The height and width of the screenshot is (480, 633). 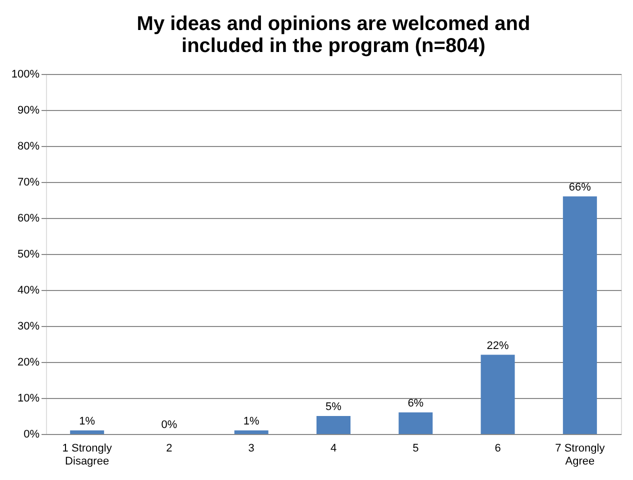 I want to click on y-tick-label: 30%, so click(x=28, y=326).